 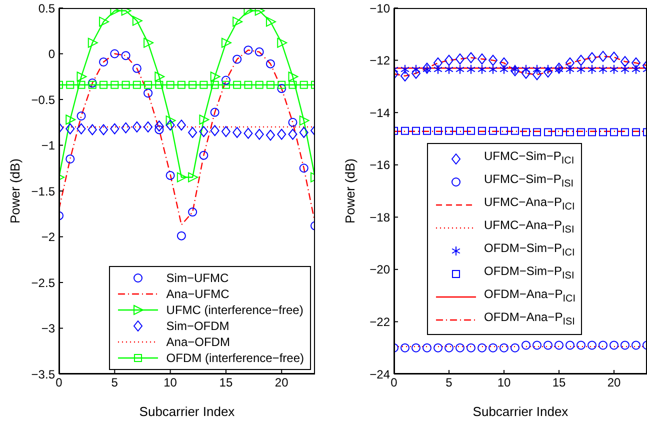 I want to click on y-tick-label: −3.5, so click(x=43, y=374).